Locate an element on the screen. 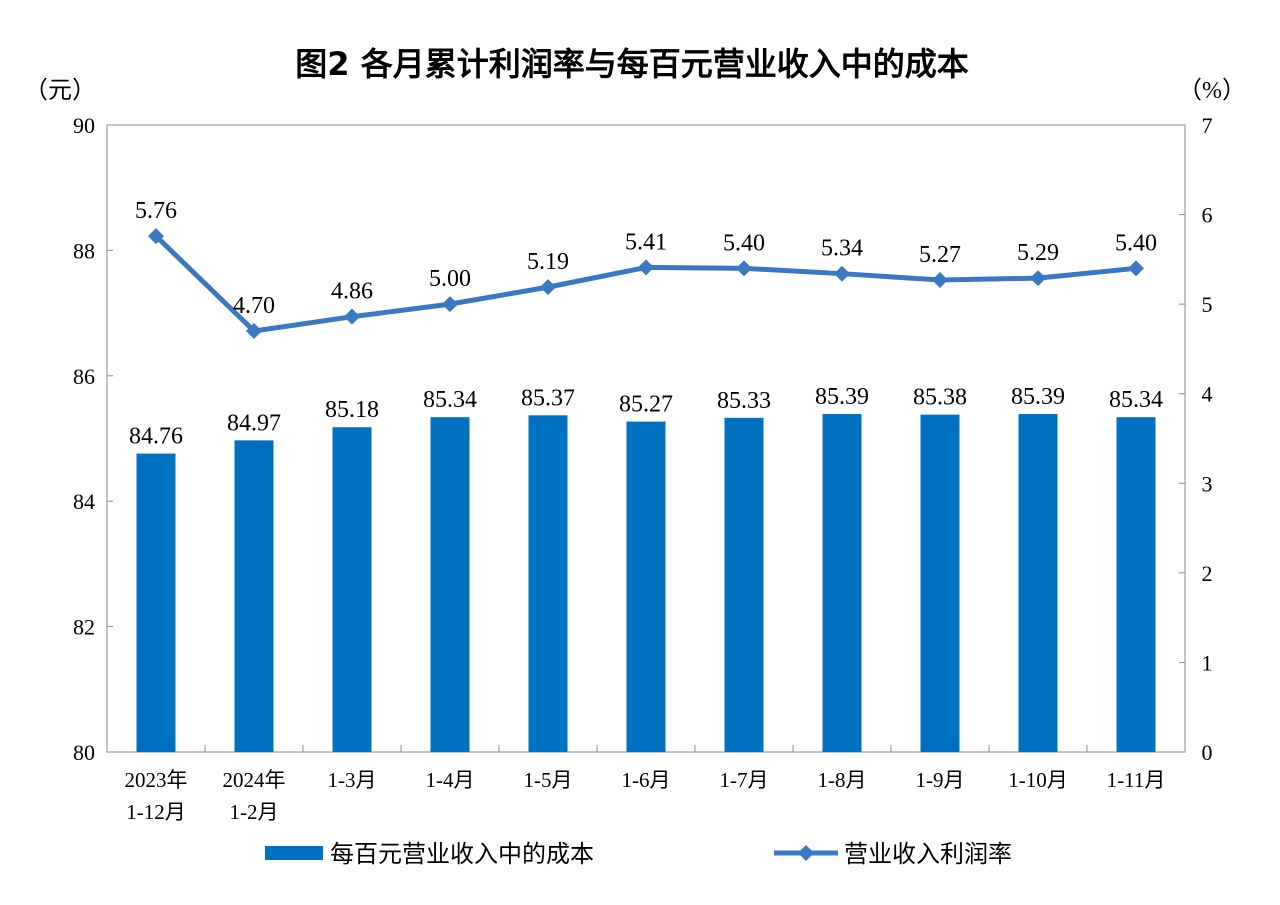 This screenshot has height=905, width=1280. legend-bar-label: 每百元营业收入中的成本 is located at coordinates (462, 854).